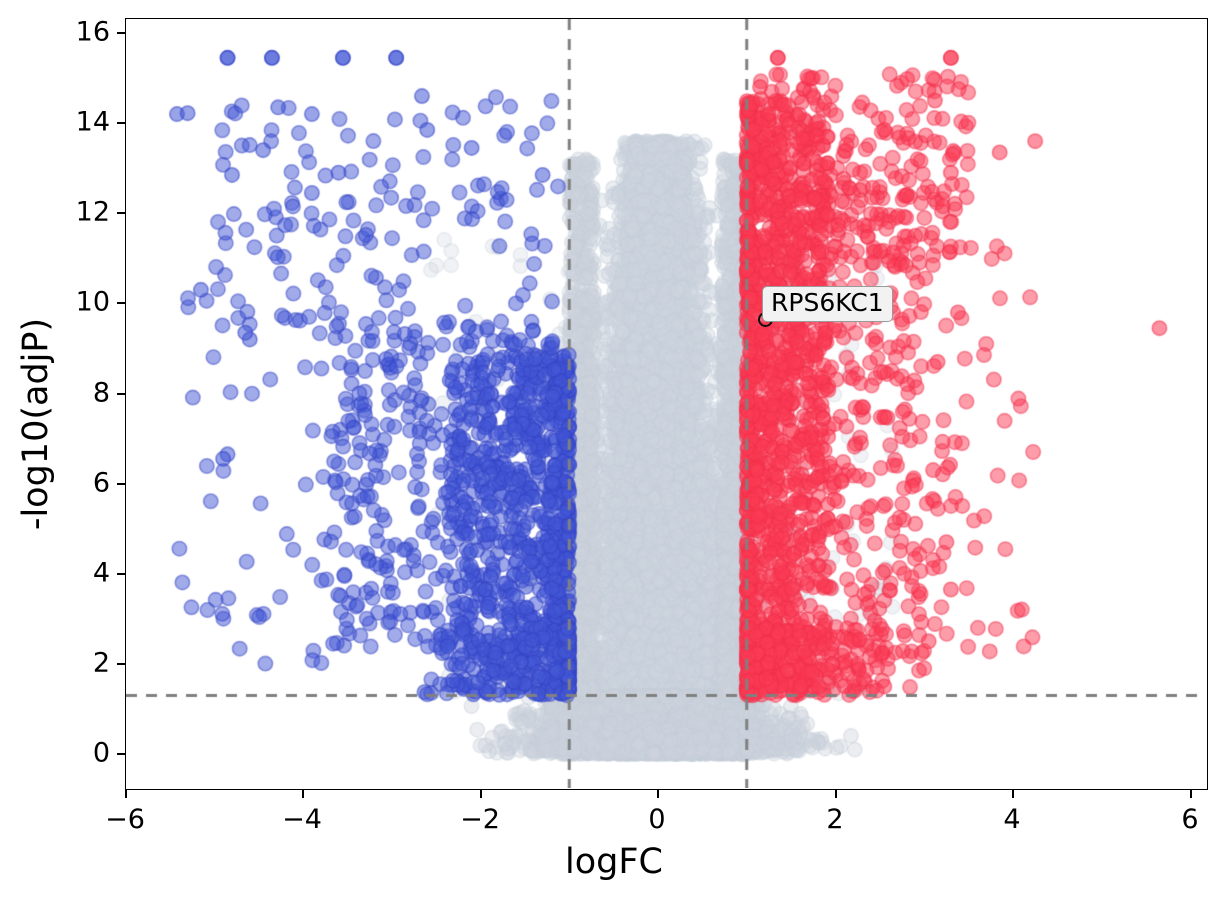 Image resolution: width=1228 pixels, height=907 pixels. Describe the element at coordinates (1190, 819) in the screenshot. I see `xtick-label-6: 6` at that location.